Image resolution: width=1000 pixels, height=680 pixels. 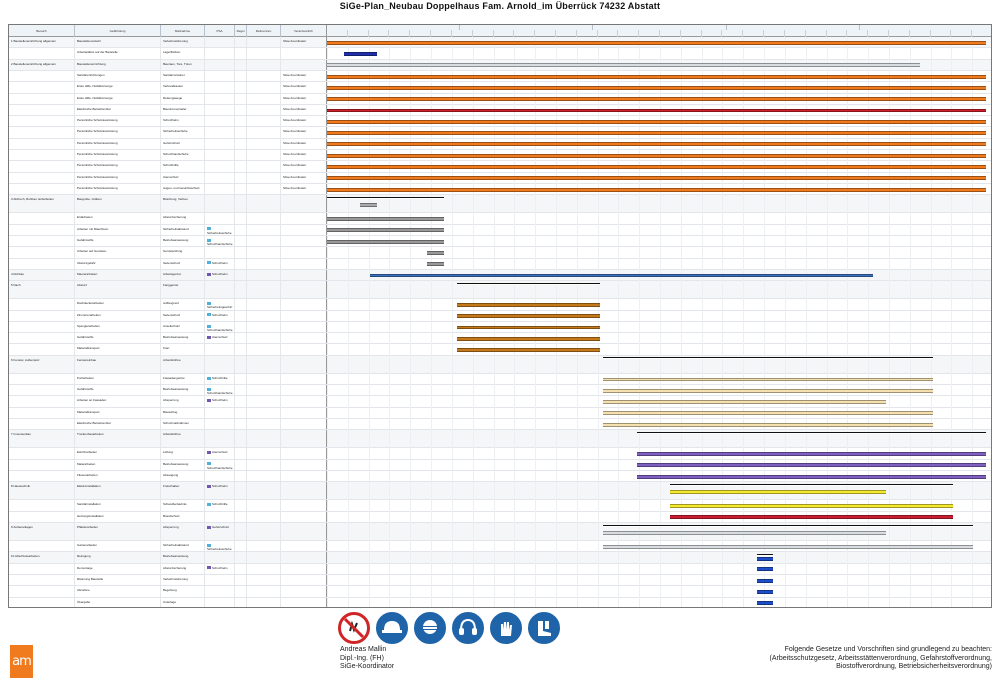 I want to click on cell-gef: Malerarbeiten, so click(x=118, y=465).